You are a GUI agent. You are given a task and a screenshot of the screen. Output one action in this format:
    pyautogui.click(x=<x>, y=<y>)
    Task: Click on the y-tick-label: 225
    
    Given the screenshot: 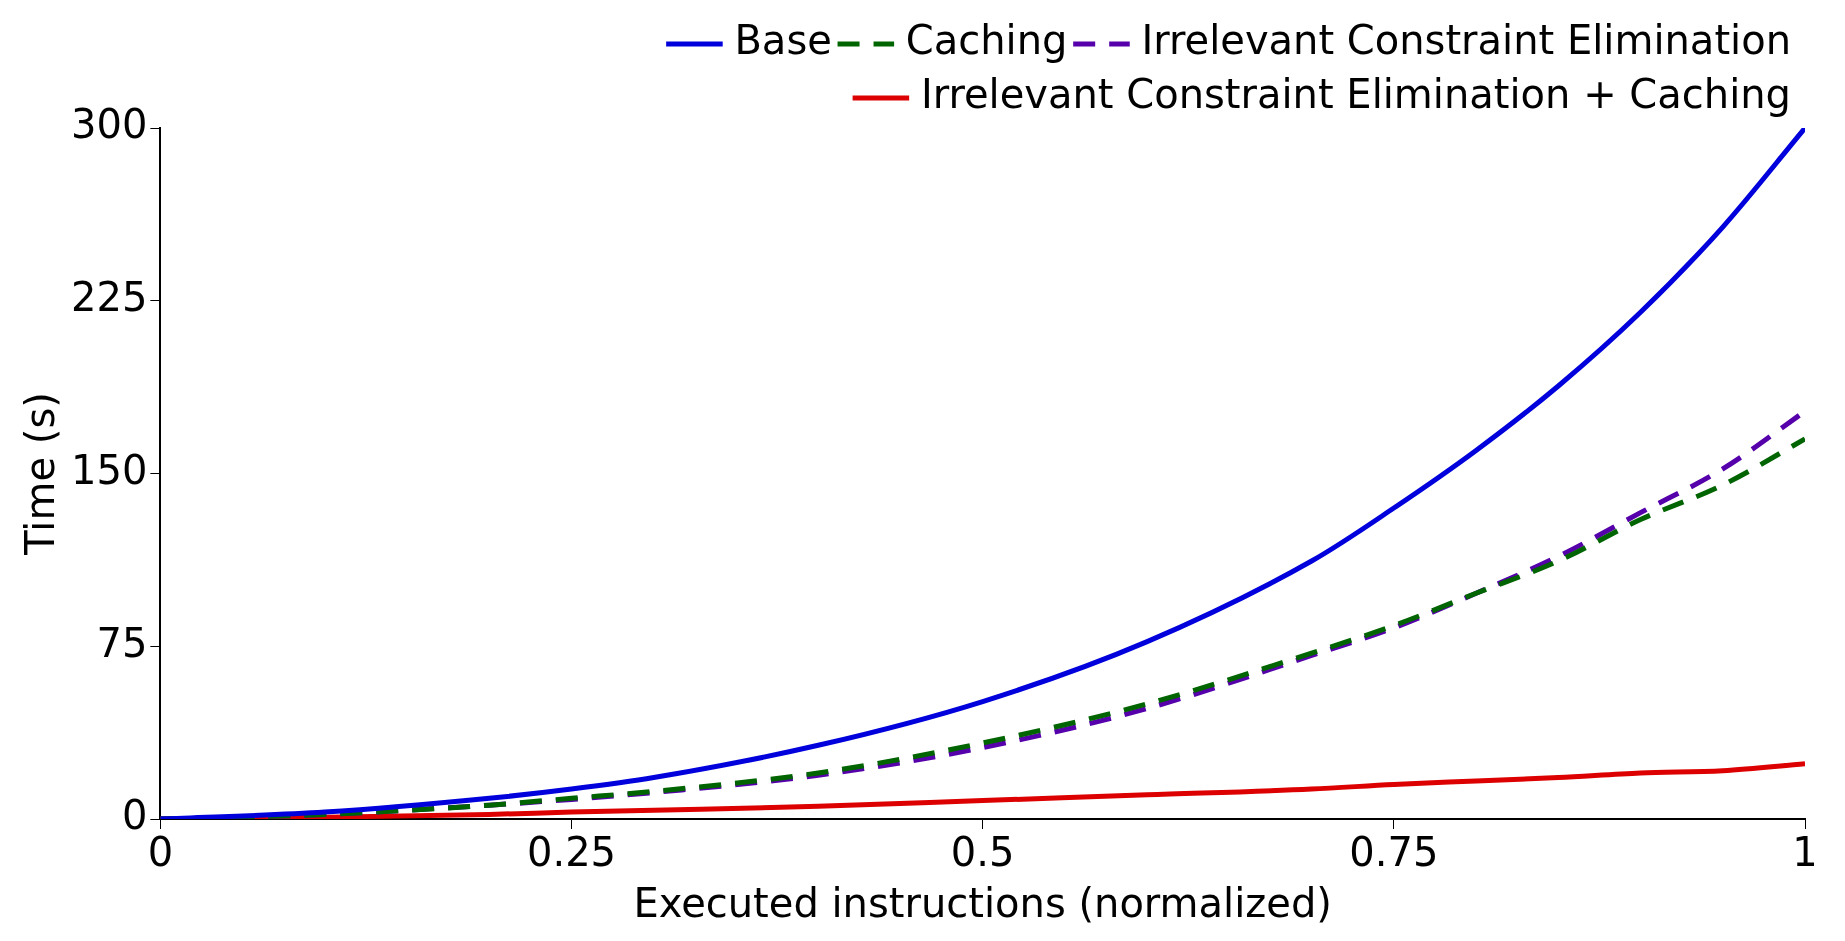 What is the action you would take?
    pyautogui.click(x=109, y=297)
    